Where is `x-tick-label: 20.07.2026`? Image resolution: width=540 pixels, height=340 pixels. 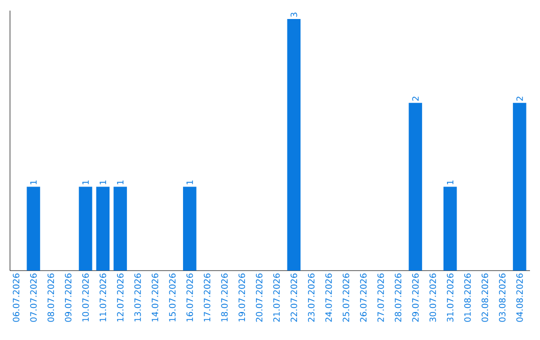 x-tick-label: 20.07.2026 is located at coordinates (259, 297).